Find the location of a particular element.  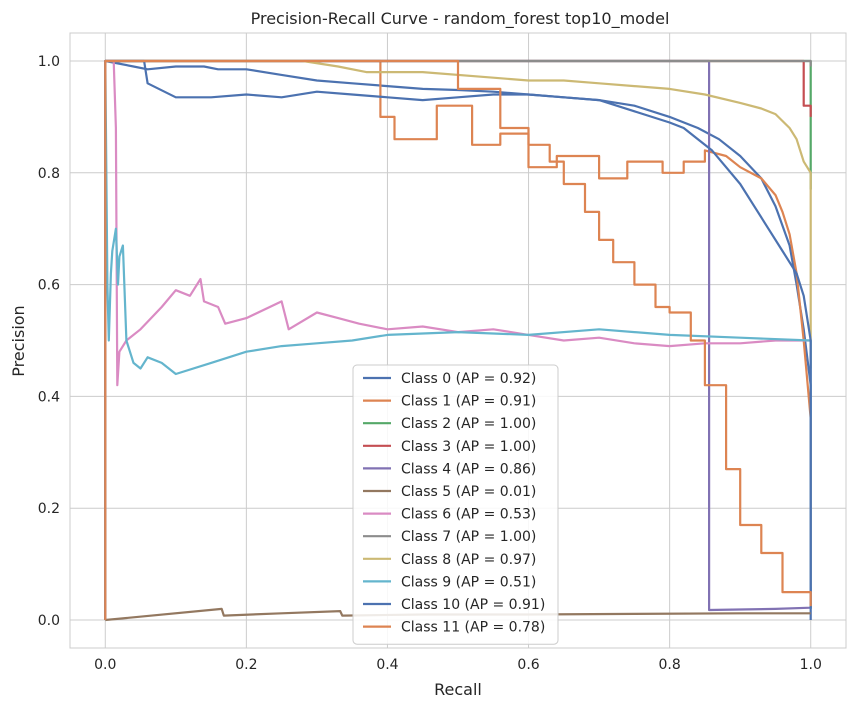

x-tick-label: 1.0 is located at coordinates (811, 665).